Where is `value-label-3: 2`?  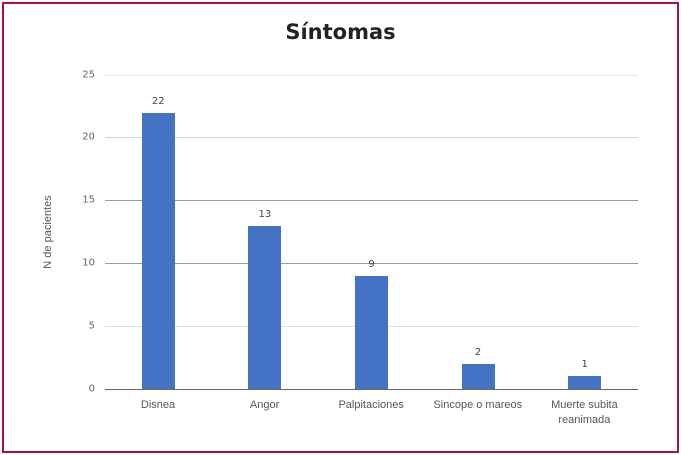 value-label-3: 2 is located at coordinates (478, 352).